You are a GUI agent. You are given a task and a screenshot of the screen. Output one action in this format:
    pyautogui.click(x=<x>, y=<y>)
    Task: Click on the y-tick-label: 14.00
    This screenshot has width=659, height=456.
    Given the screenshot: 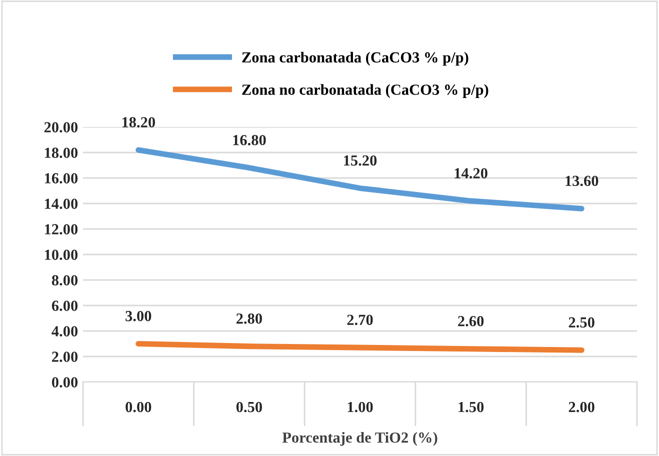 What is the action you would take?
    pyautogui.click(x=61, y=204)
    